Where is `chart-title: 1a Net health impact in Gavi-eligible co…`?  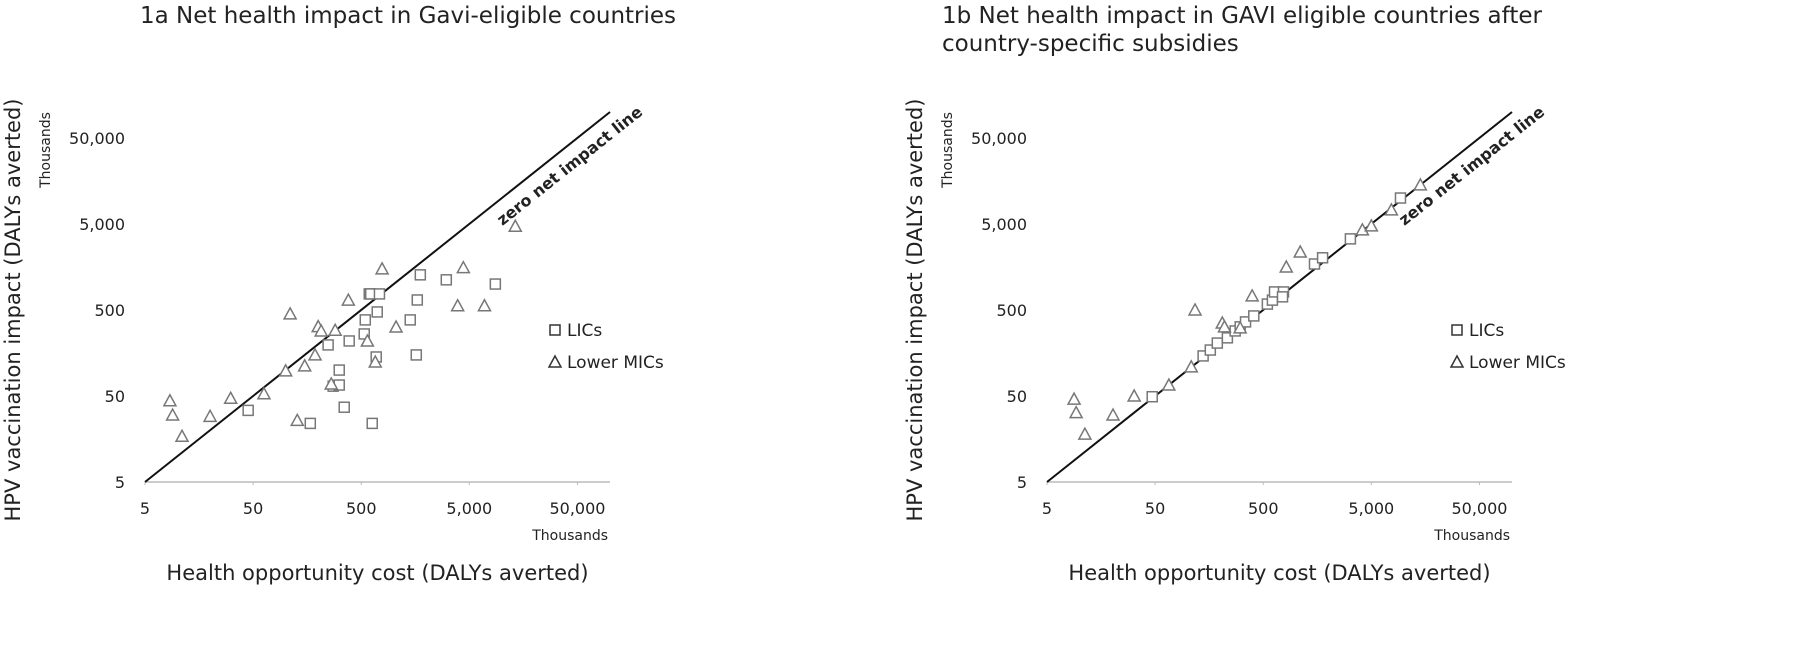
chart-title: 1a Net health impact in Gavi-eligible co… is located at coordinates (408, 16).